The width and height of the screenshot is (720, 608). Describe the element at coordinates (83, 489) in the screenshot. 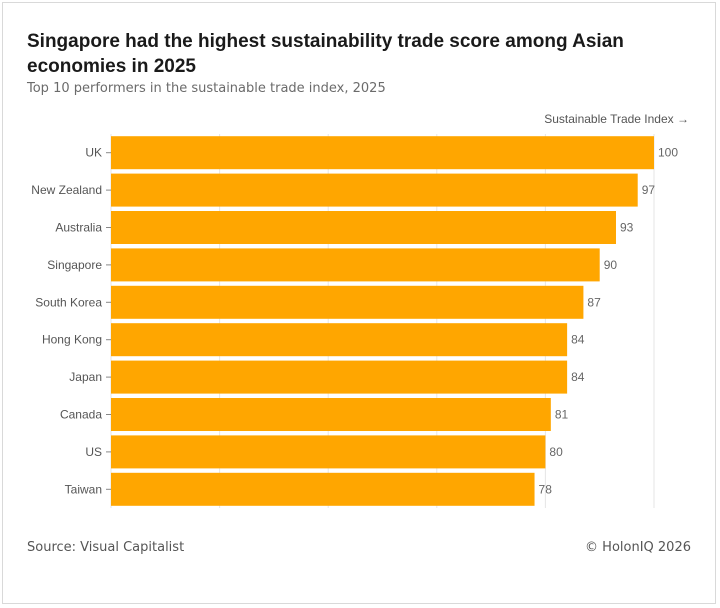

I see `category-label: Taiwan` at that location.